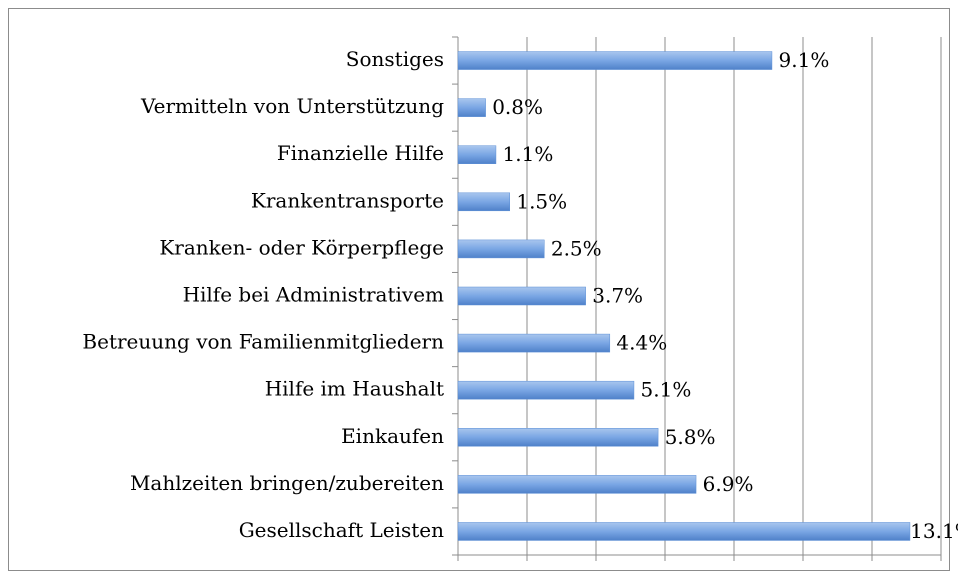 The height and width of the screenshot is (579, 958). What do you see at coordinates (301, 247) in the screenshot?
I see `y-tick-label: Kranken- oder Körperpflege` at bounding box center [301, 247].